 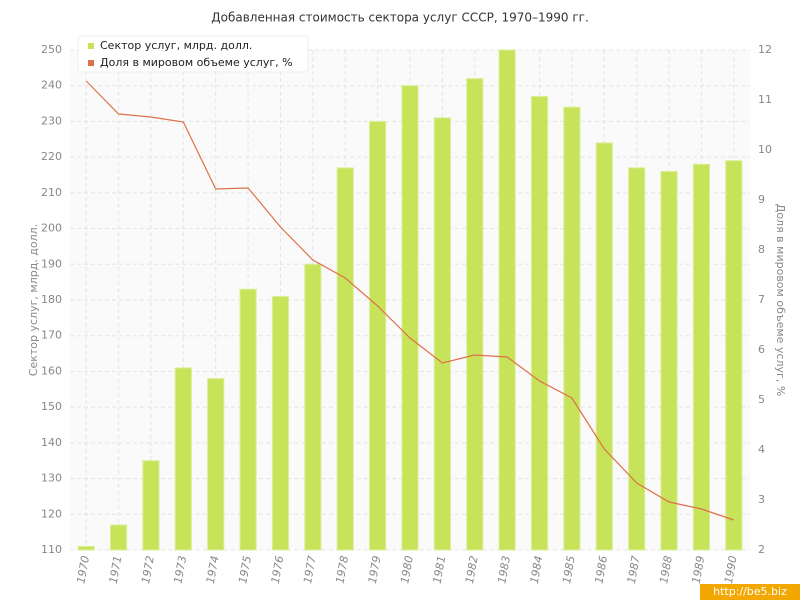 I want to click on y2-tick-label: 3, so click(x=761, y=499).